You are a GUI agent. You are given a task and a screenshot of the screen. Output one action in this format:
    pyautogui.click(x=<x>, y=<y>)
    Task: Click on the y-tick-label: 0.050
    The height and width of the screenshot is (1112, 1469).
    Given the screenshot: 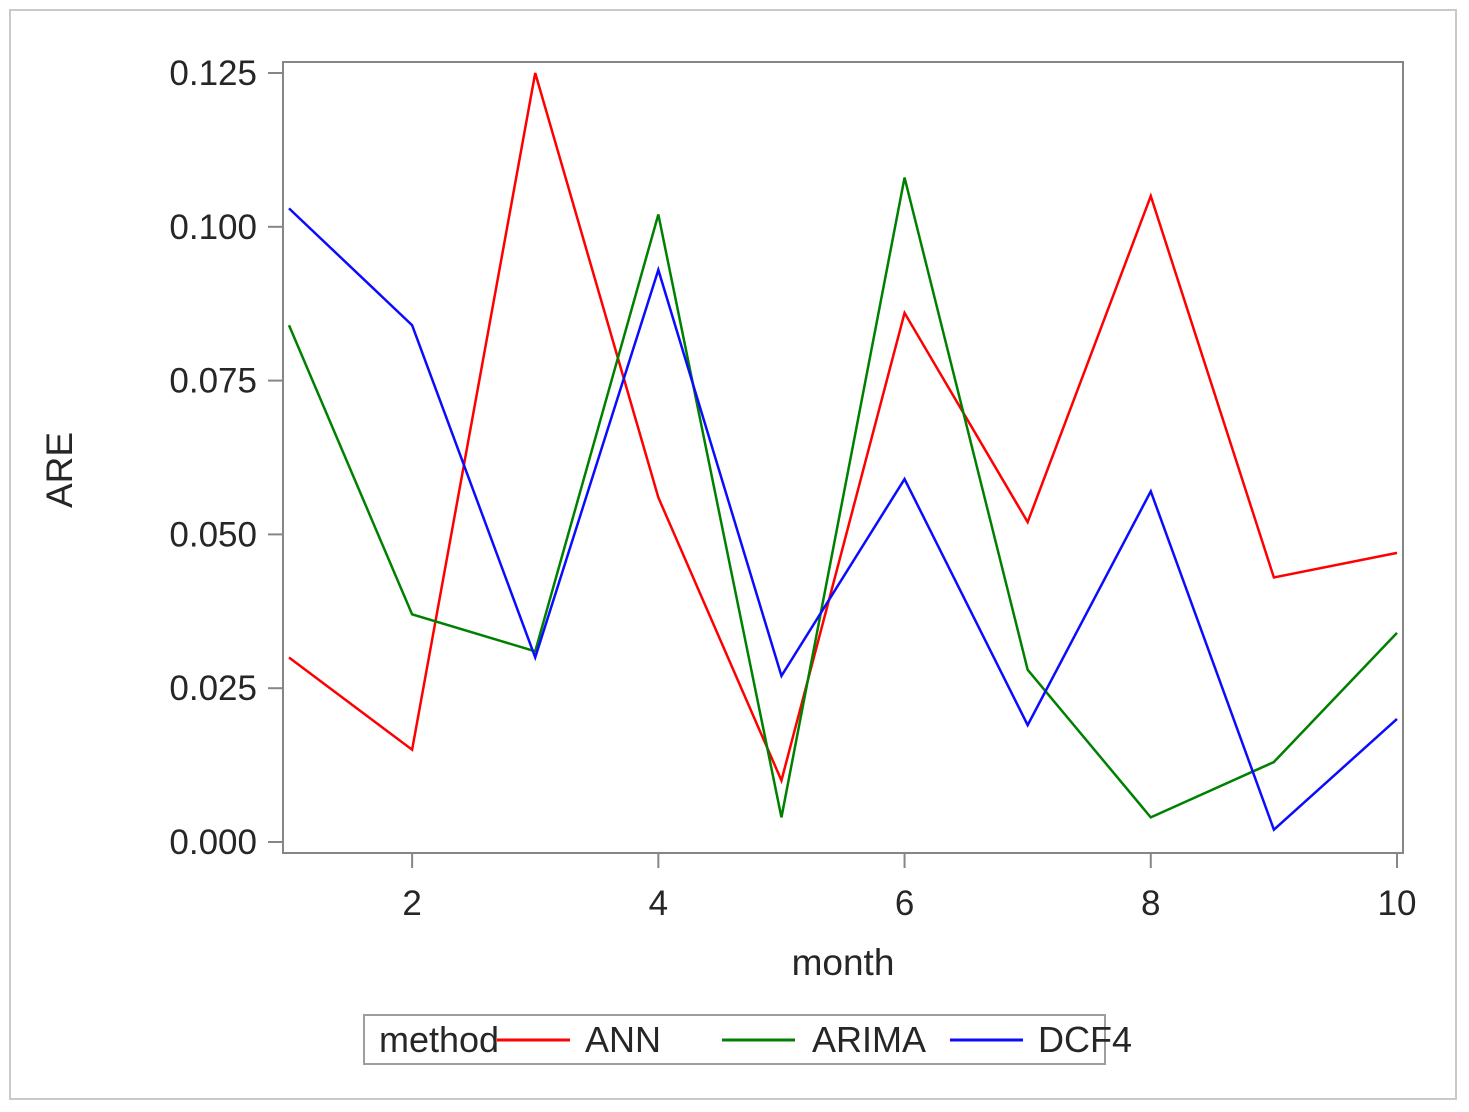 What is the action you would take?
    pyautogui.click(x=213, y=534)
    